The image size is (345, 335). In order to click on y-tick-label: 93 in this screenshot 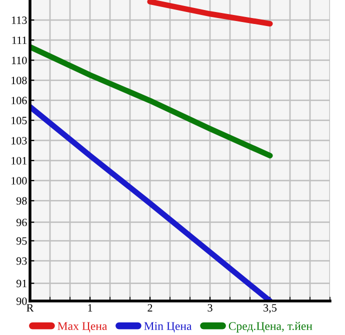, I will do `click(21, 261)`.